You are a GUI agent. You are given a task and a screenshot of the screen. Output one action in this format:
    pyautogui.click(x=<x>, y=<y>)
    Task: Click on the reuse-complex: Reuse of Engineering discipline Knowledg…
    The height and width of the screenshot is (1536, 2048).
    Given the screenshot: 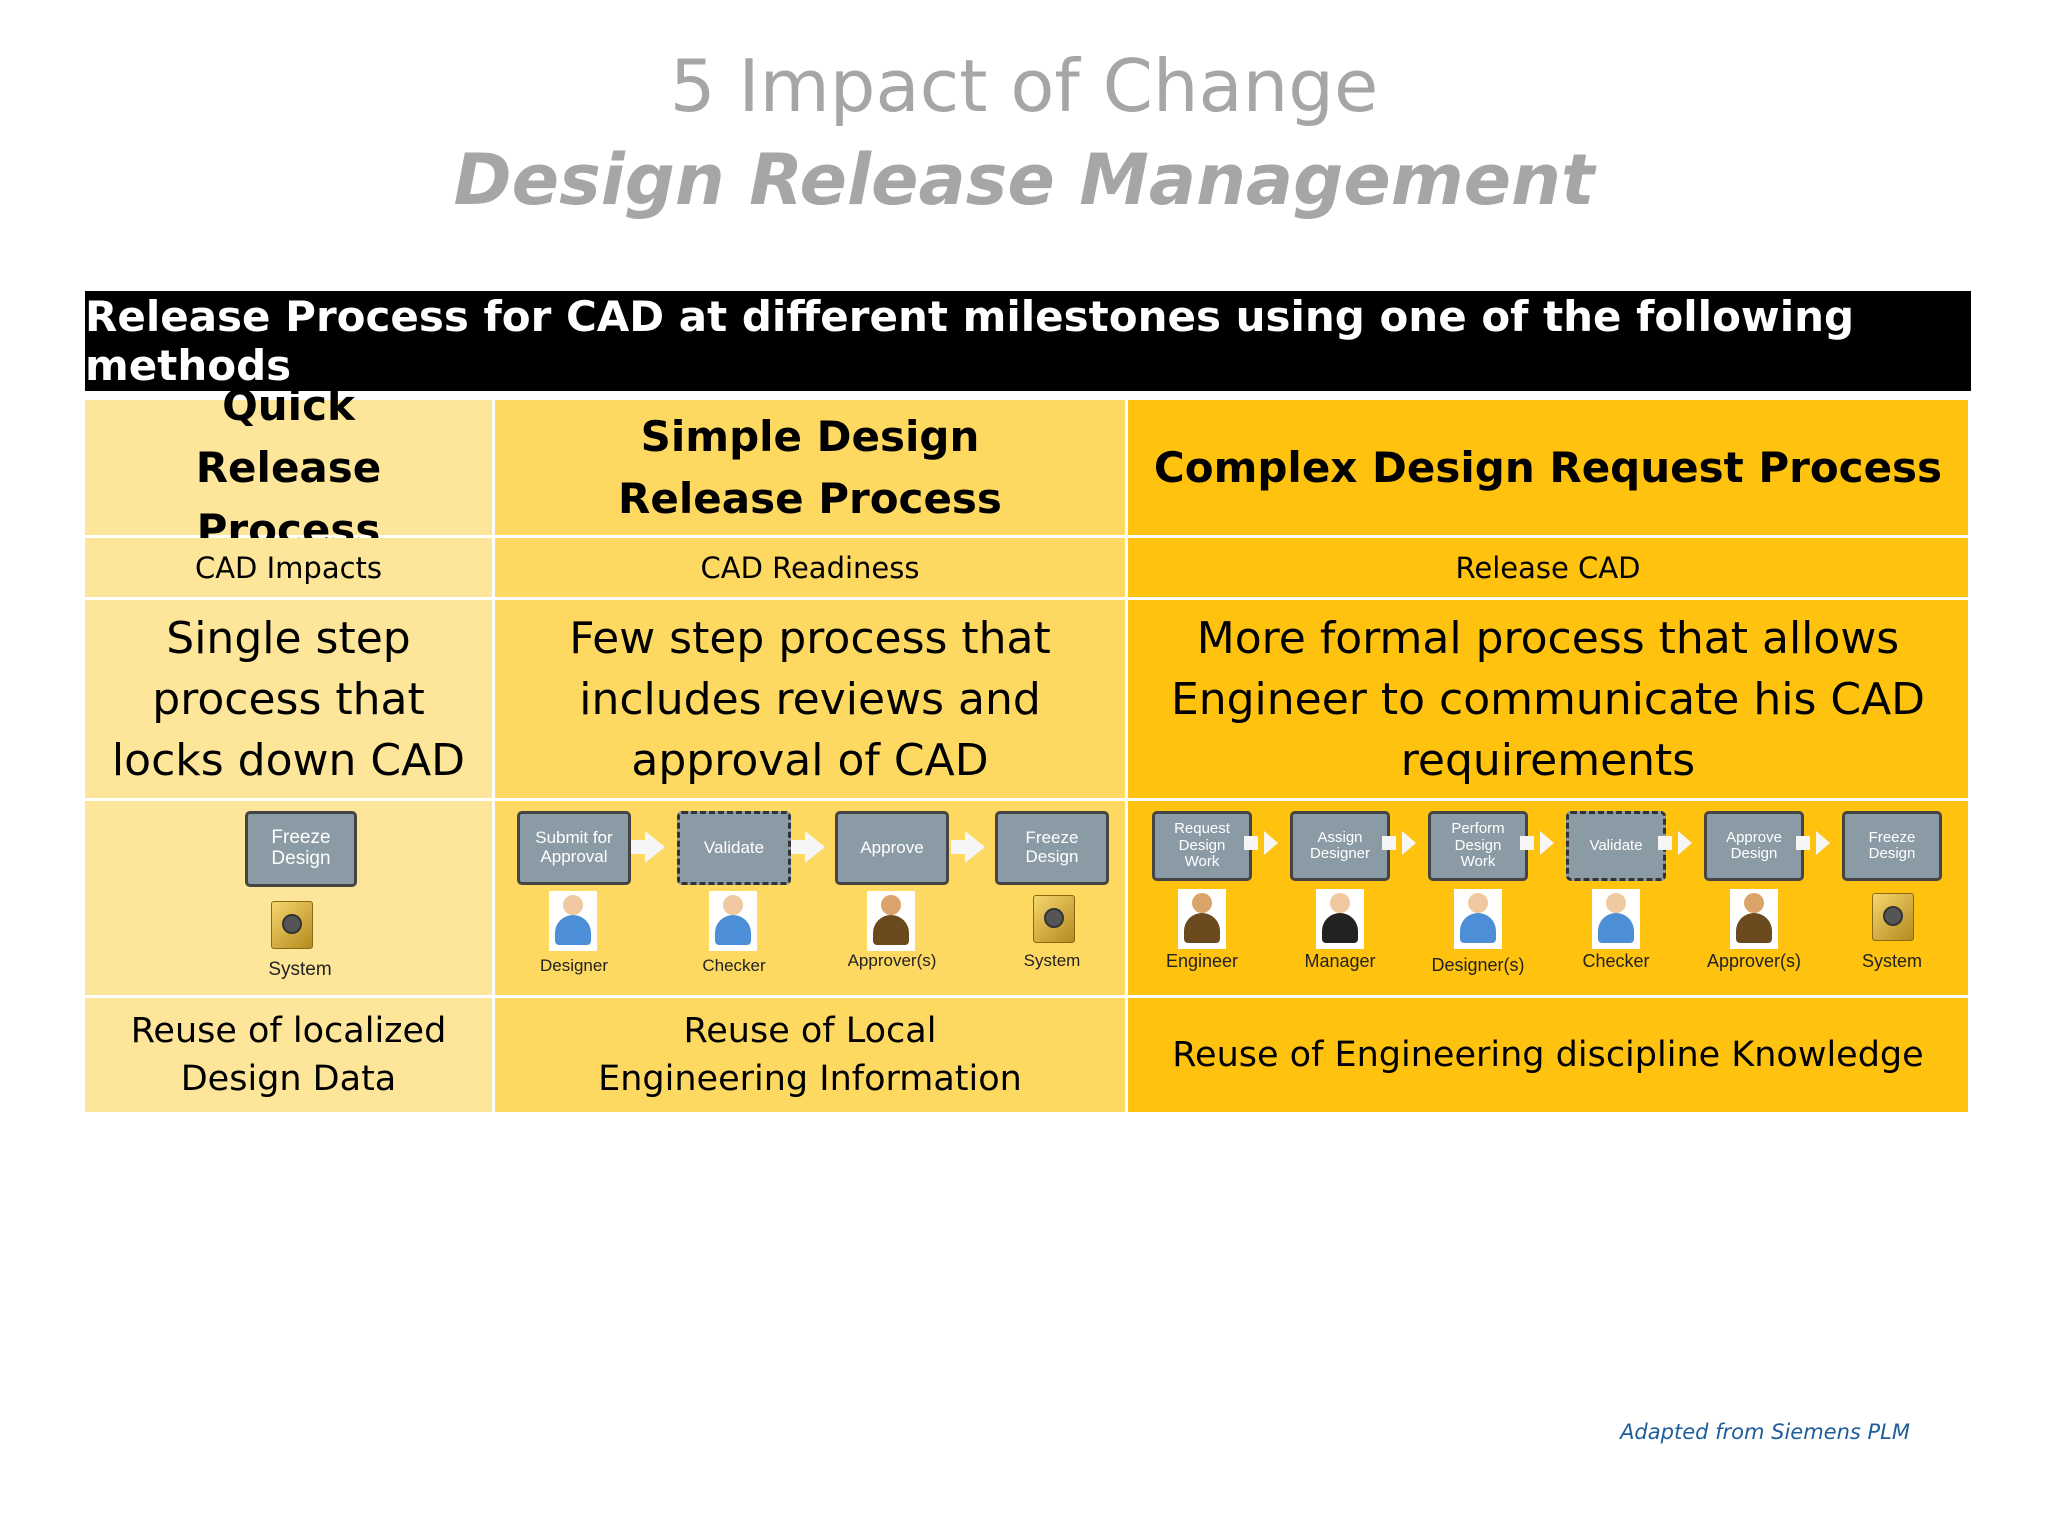 What is the action you would take?
    pyautogui.click(x=1549, y=1056)
    